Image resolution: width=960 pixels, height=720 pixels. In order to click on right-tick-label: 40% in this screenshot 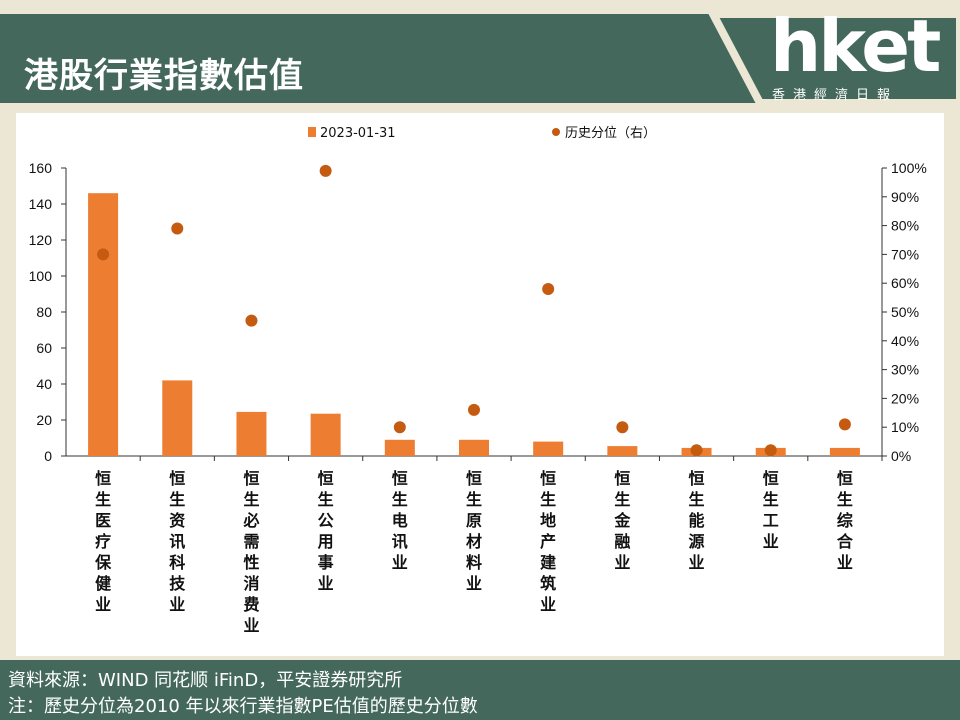, I will do `click(905, 341)`.